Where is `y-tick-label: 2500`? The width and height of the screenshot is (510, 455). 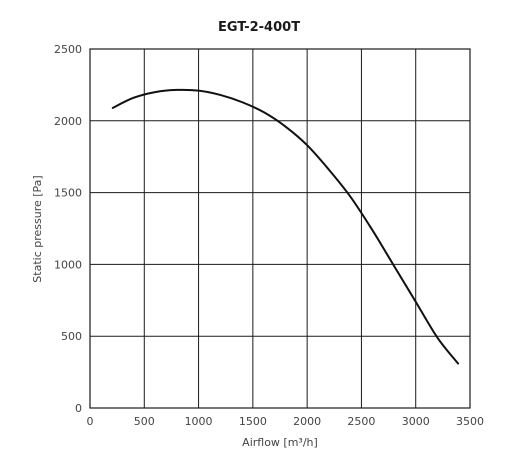 y-tick-label: 2500 is located at coordinates (68, 49).